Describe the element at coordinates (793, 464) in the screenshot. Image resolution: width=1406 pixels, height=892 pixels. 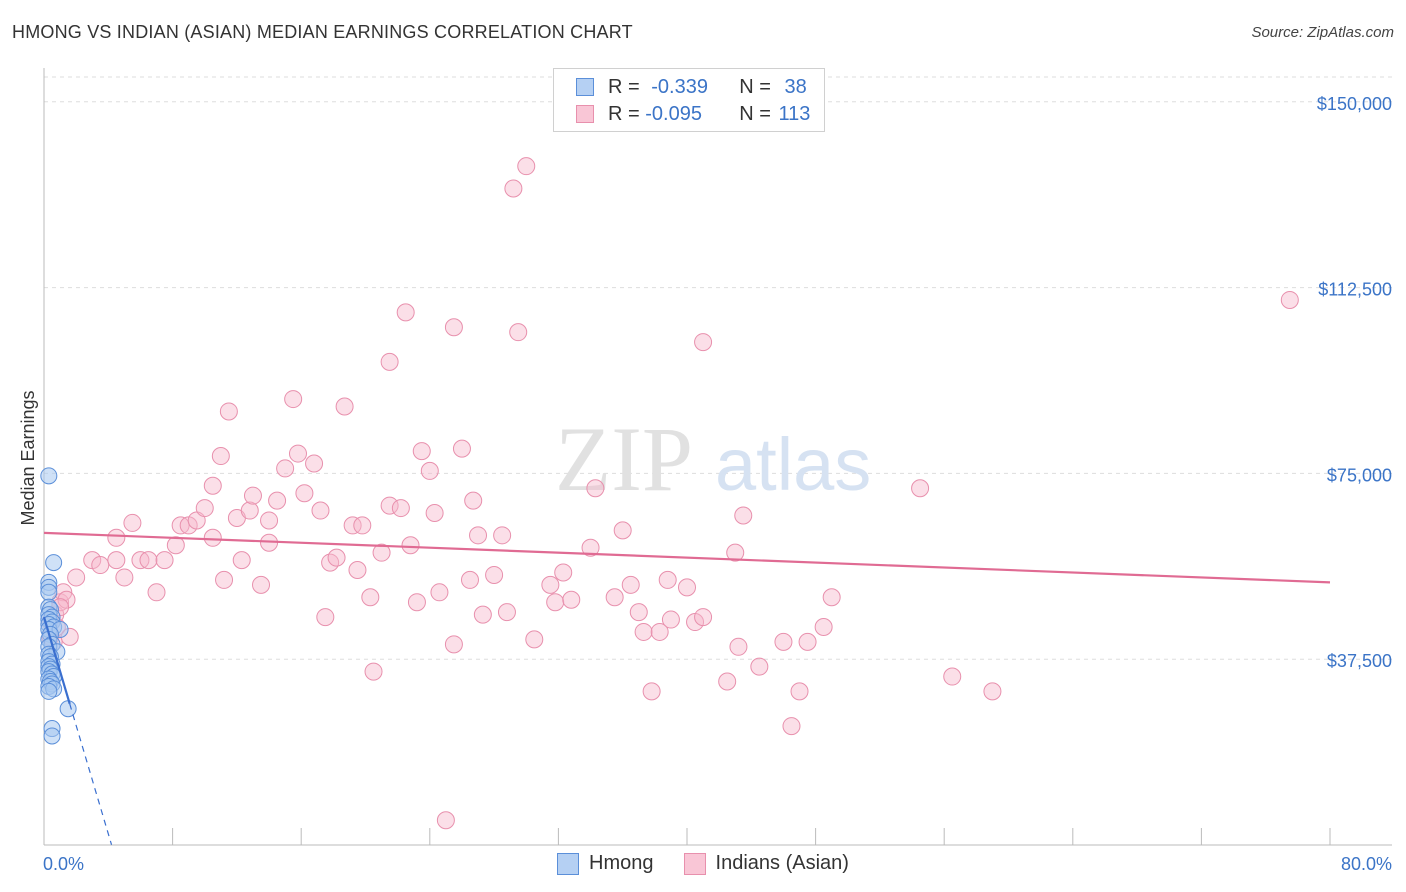
I see `watermark-atlas: atlas` at that location.